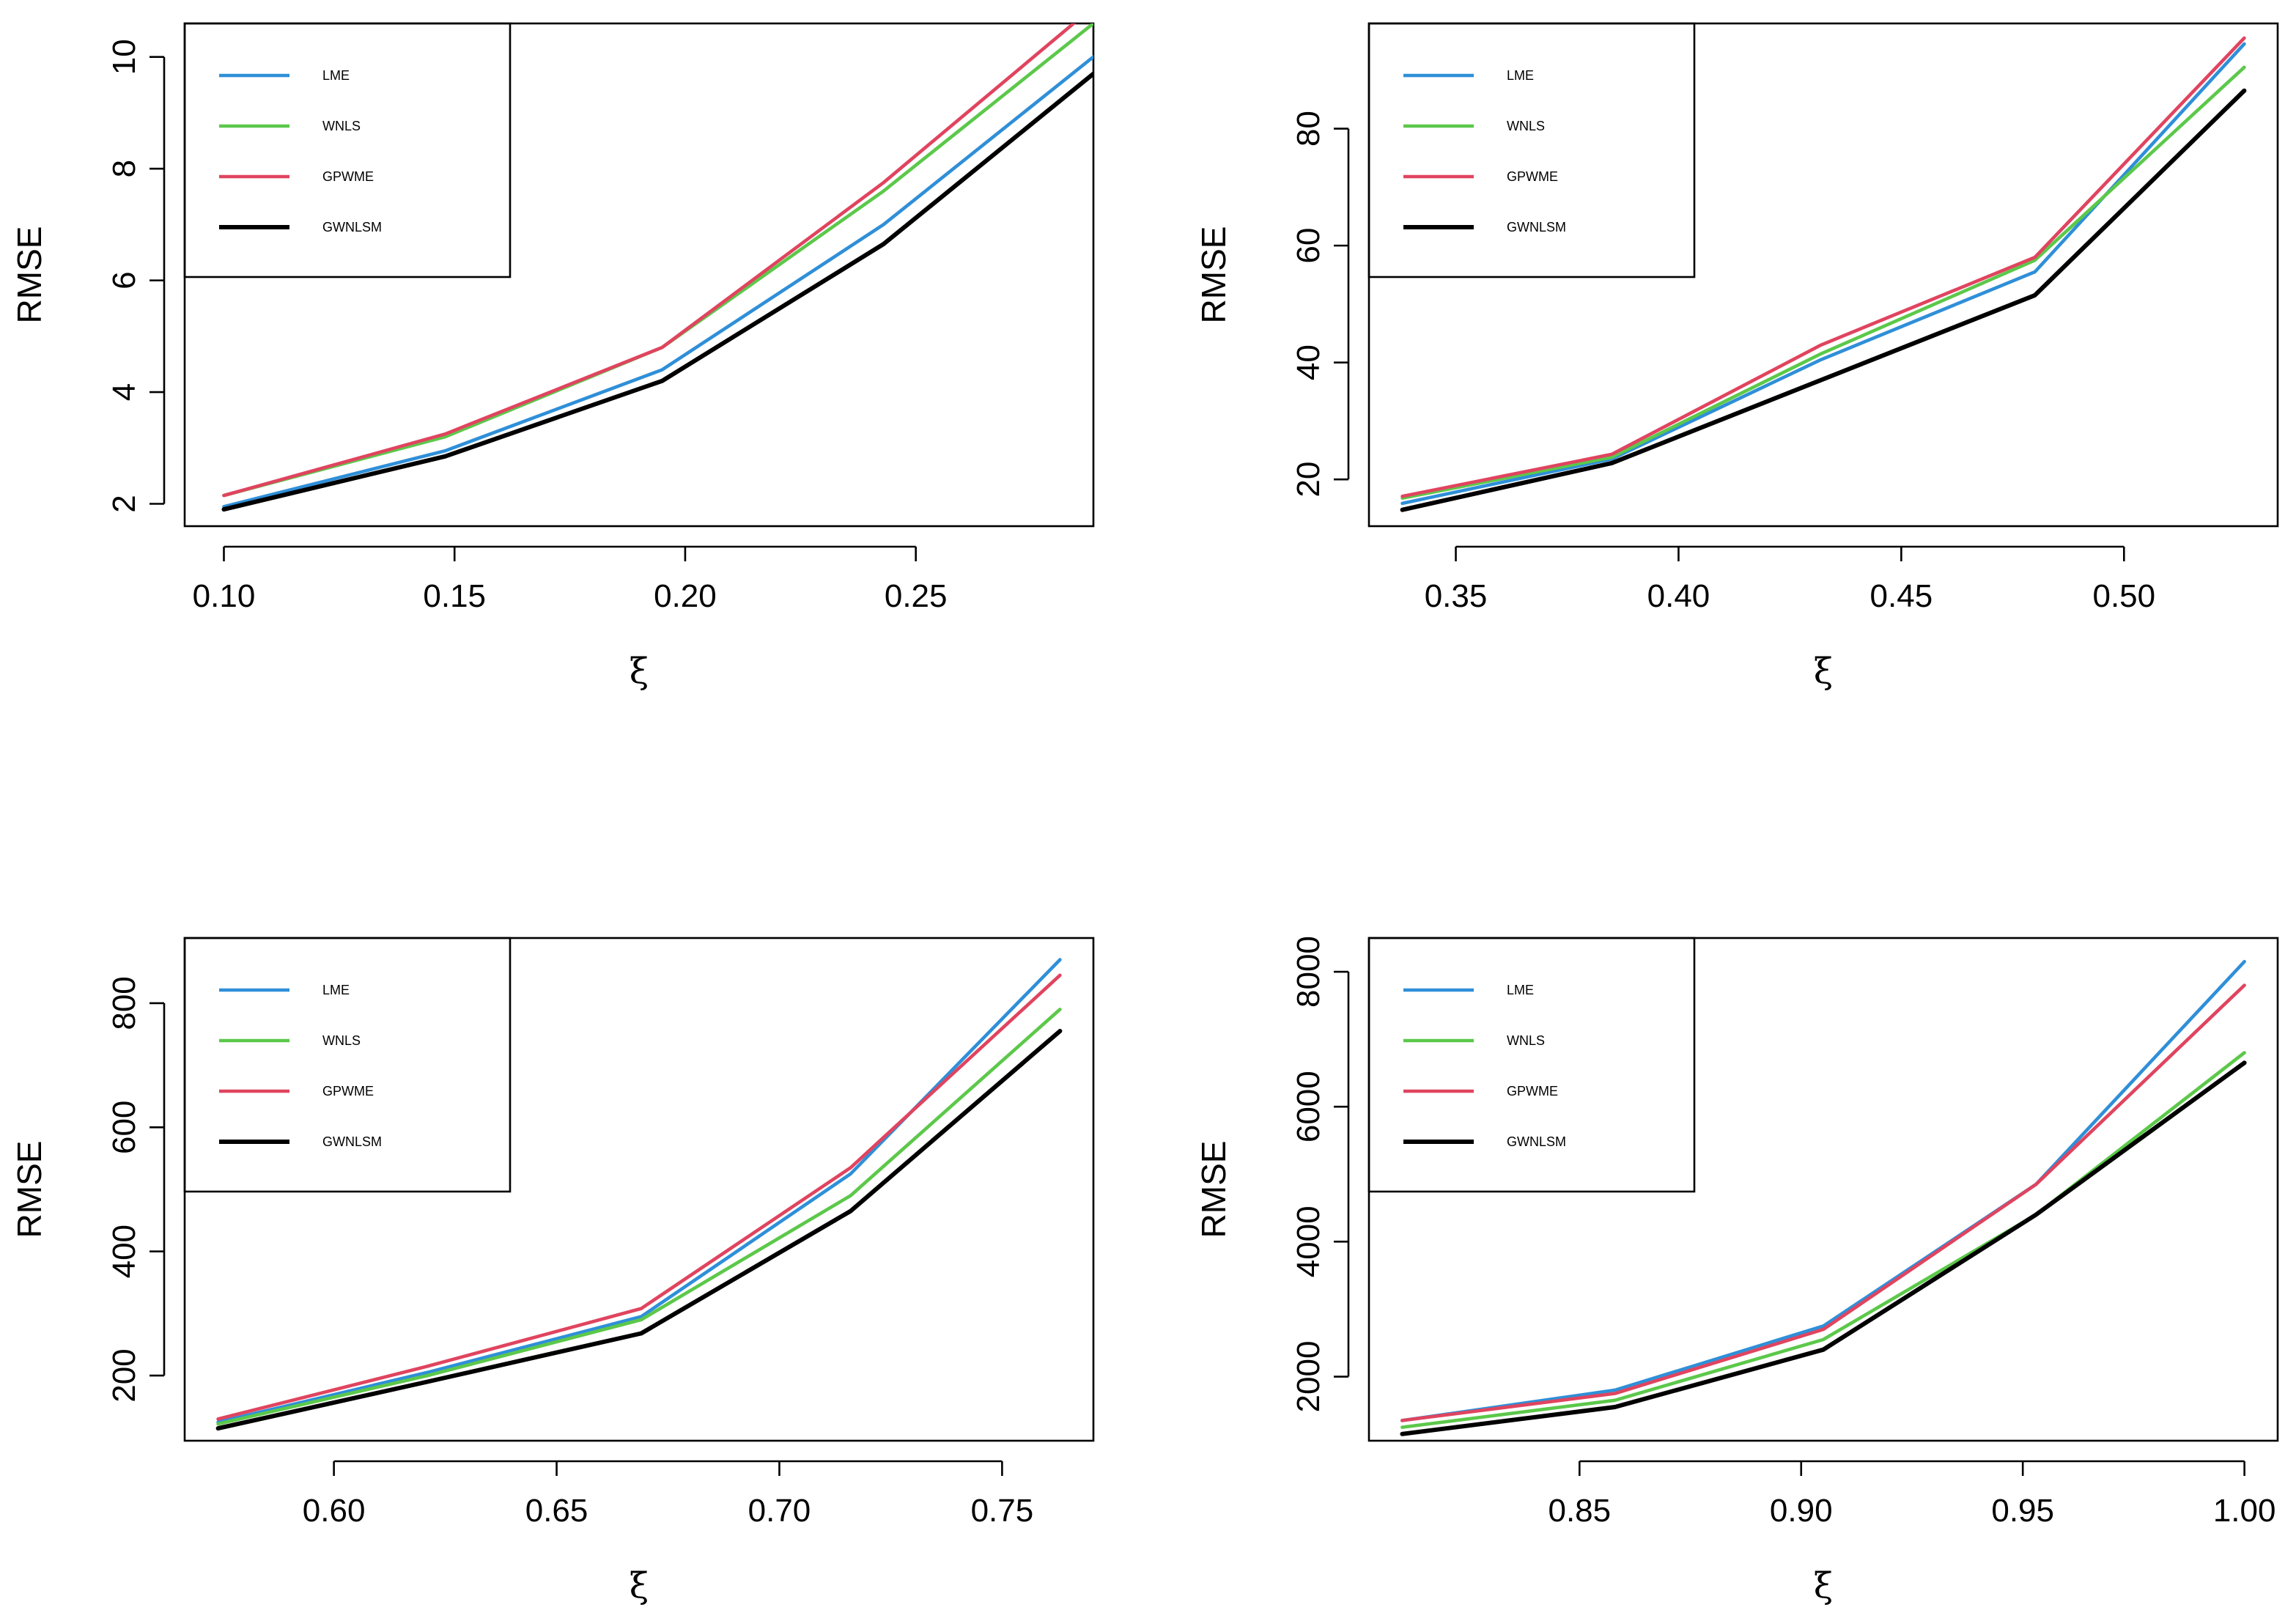 The image size is (2296, 1621). I want to click on y-tick-label: 6, so click(124, 280).